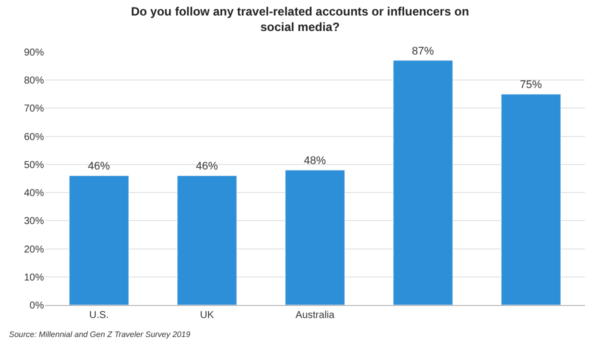  I want to click on y-tick-label: 60%, so click(34, 137).